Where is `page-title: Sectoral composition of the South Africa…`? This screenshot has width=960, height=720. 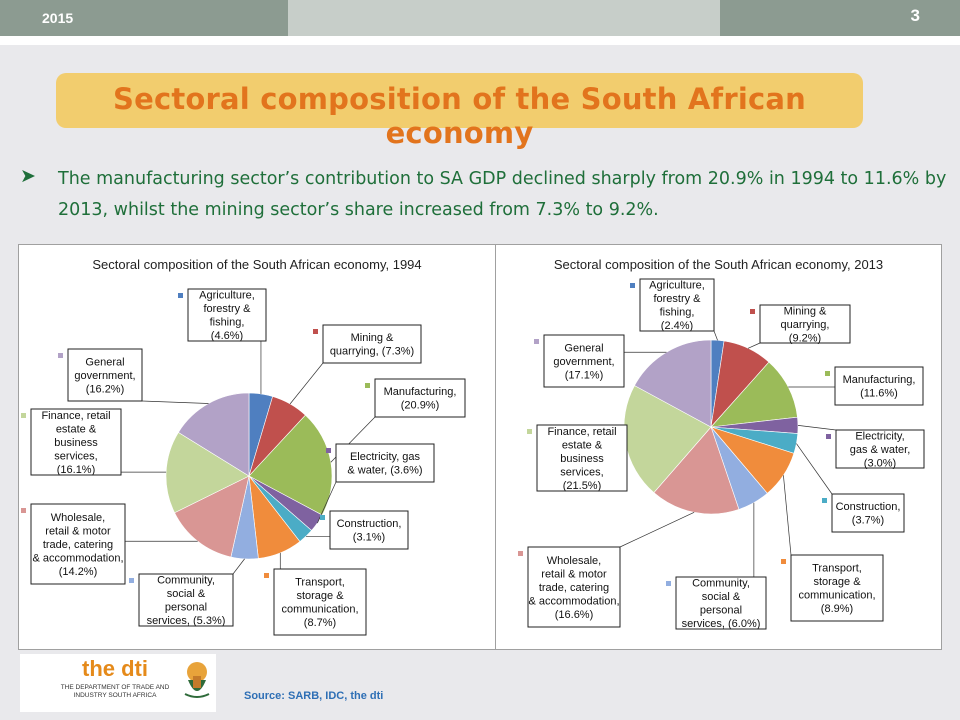 page-title: Sectoral composition of the South Africa… is located at coordinates (459, 116).